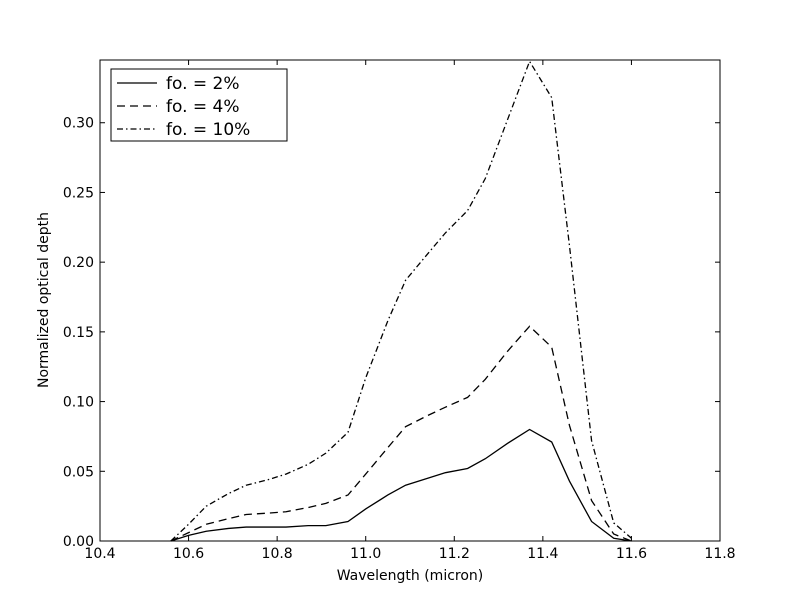  Describe the element at coordinates (78, 472) in the screenshot. I see `y-tick-label: 0.05` at that location.